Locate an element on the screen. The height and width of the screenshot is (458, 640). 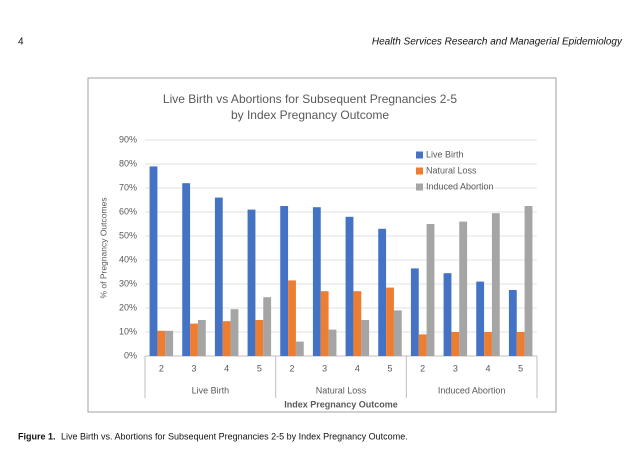
group-label: Induced Abortion is located at coordinates (472, 390).